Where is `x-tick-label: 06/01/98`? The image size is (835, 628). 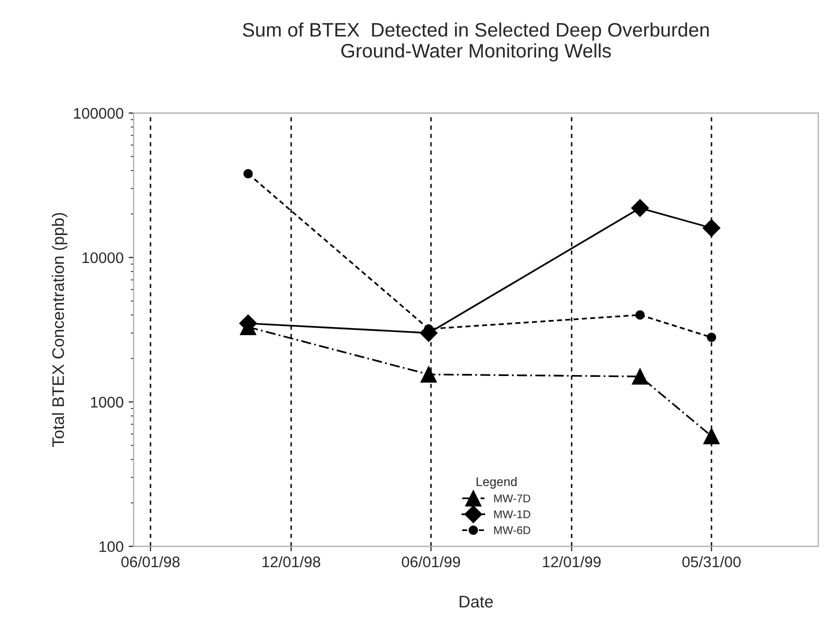 x-tick-label: 06/01/98 is located at coordinates (150, 562).